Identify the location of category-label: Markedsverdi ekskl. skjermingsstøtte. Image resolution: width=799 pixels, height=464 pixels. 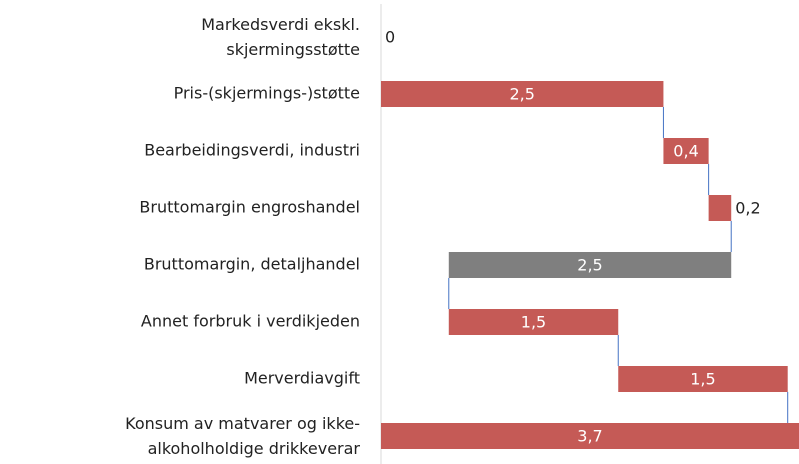
(280, 37).